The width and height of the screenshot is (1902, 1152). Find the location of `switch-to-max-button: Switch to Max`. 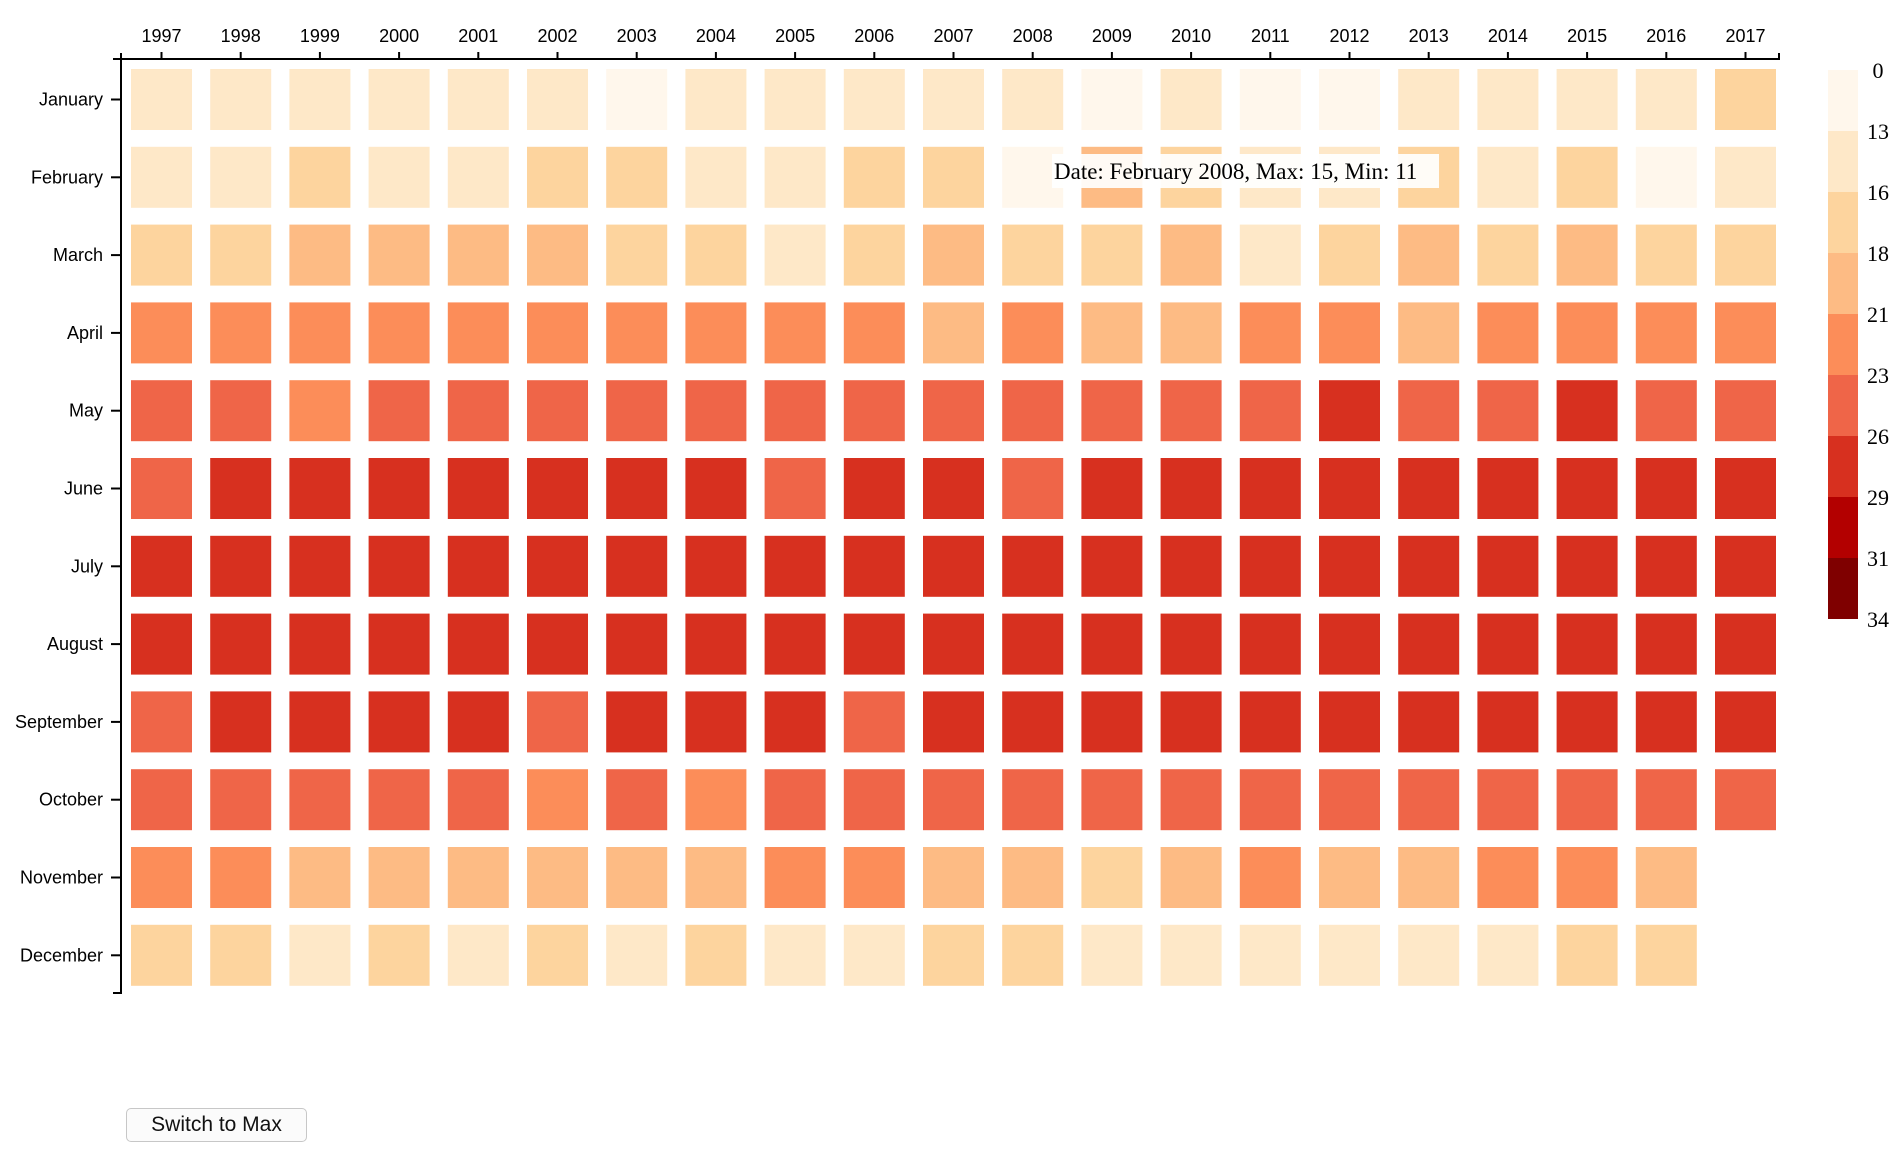

switch-to-max-button: Switch to Max is located at coordinates (216, 1125).